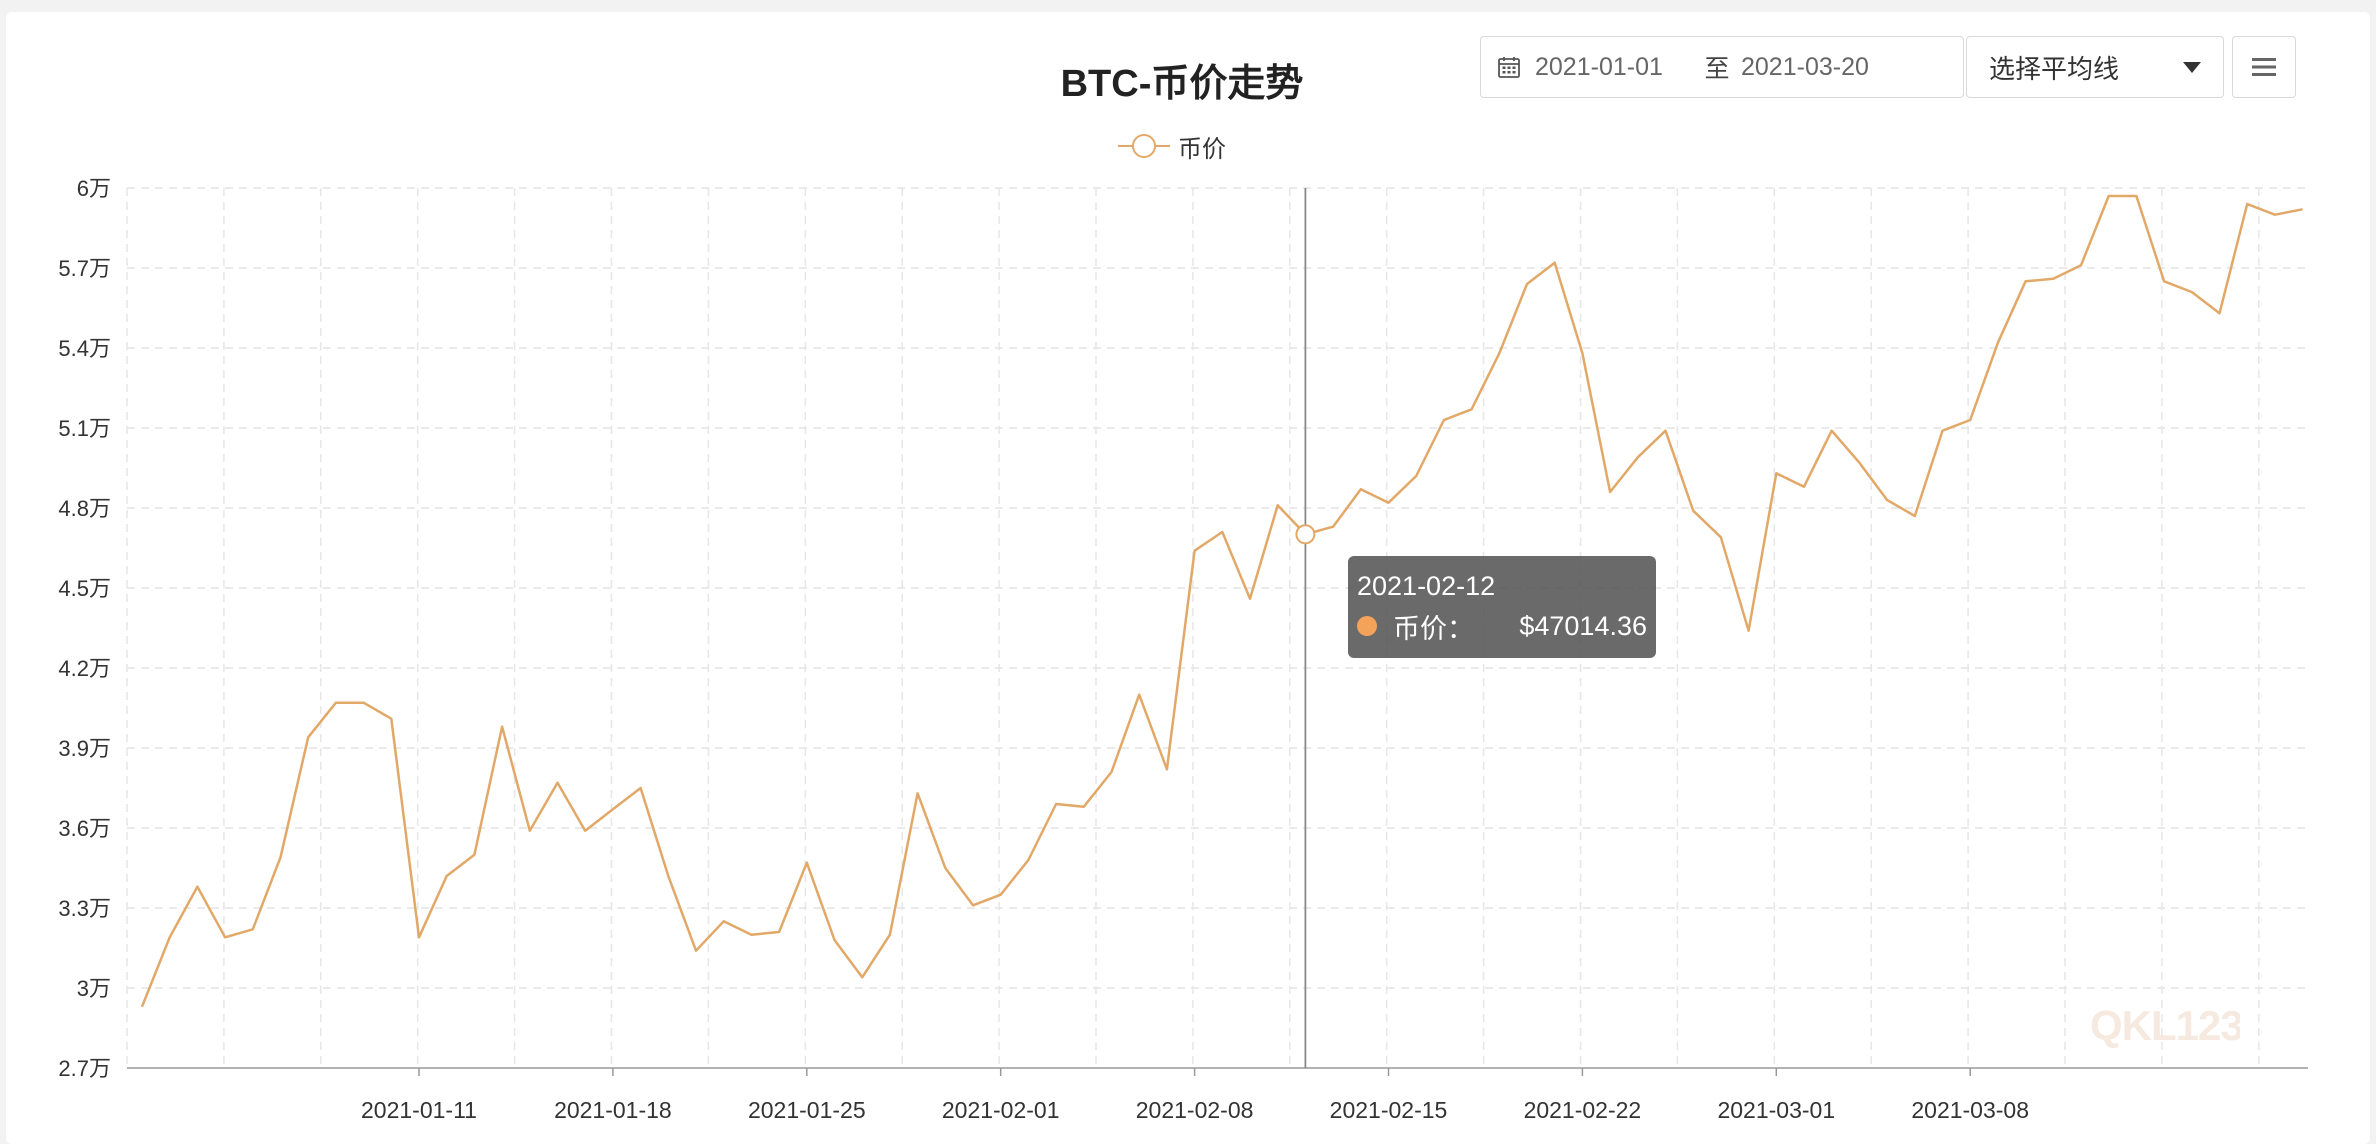 The image size is (2376, 1144). What do you see at coordinates (1172, 146) in the screenshot?
I see `chart-legend: 币价` at bounding box center [1172, 146].